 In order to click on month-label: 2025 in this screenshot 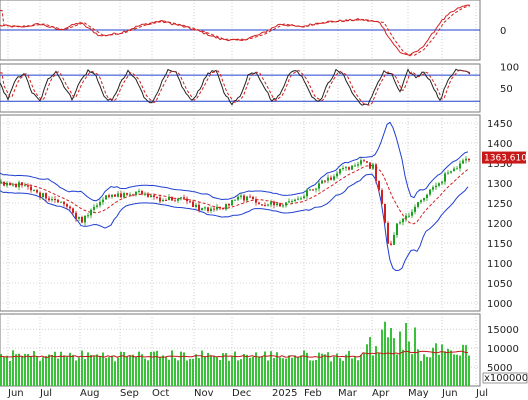, I will do `click(284, 393)`.